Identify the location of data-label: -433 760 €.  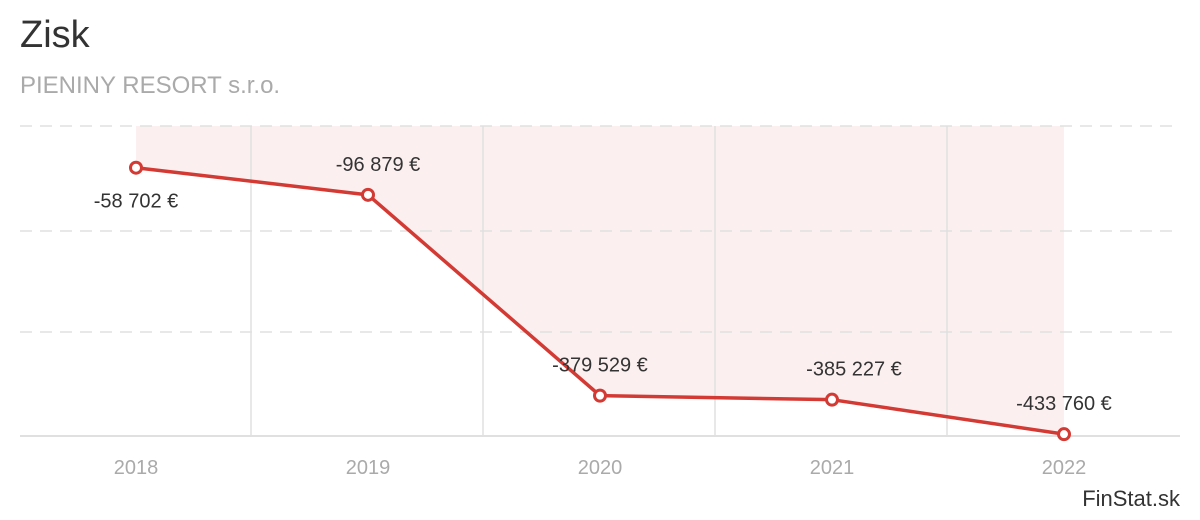
(1064, 404).